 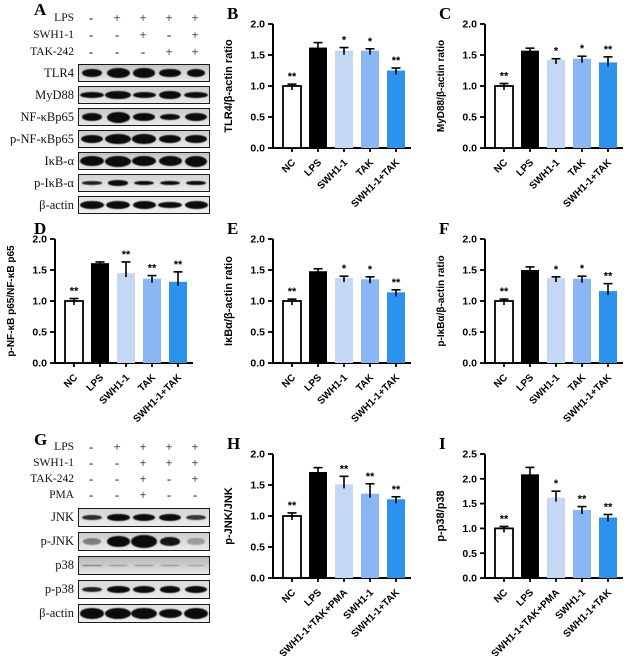 What do you see at coordinates (170, 517) in the screenshot?
I see `blot-band-jnk-lane4` at bounding box center [170, 517].